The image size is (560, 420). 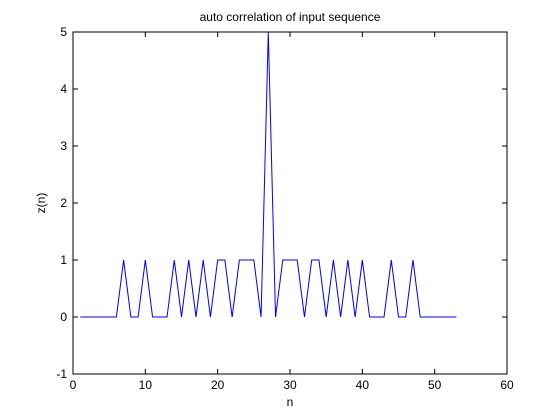 What do you see at coordinates (290, 402) in the screenshot?
I see `x-axis-label: n` at bounding box center [290, 402].